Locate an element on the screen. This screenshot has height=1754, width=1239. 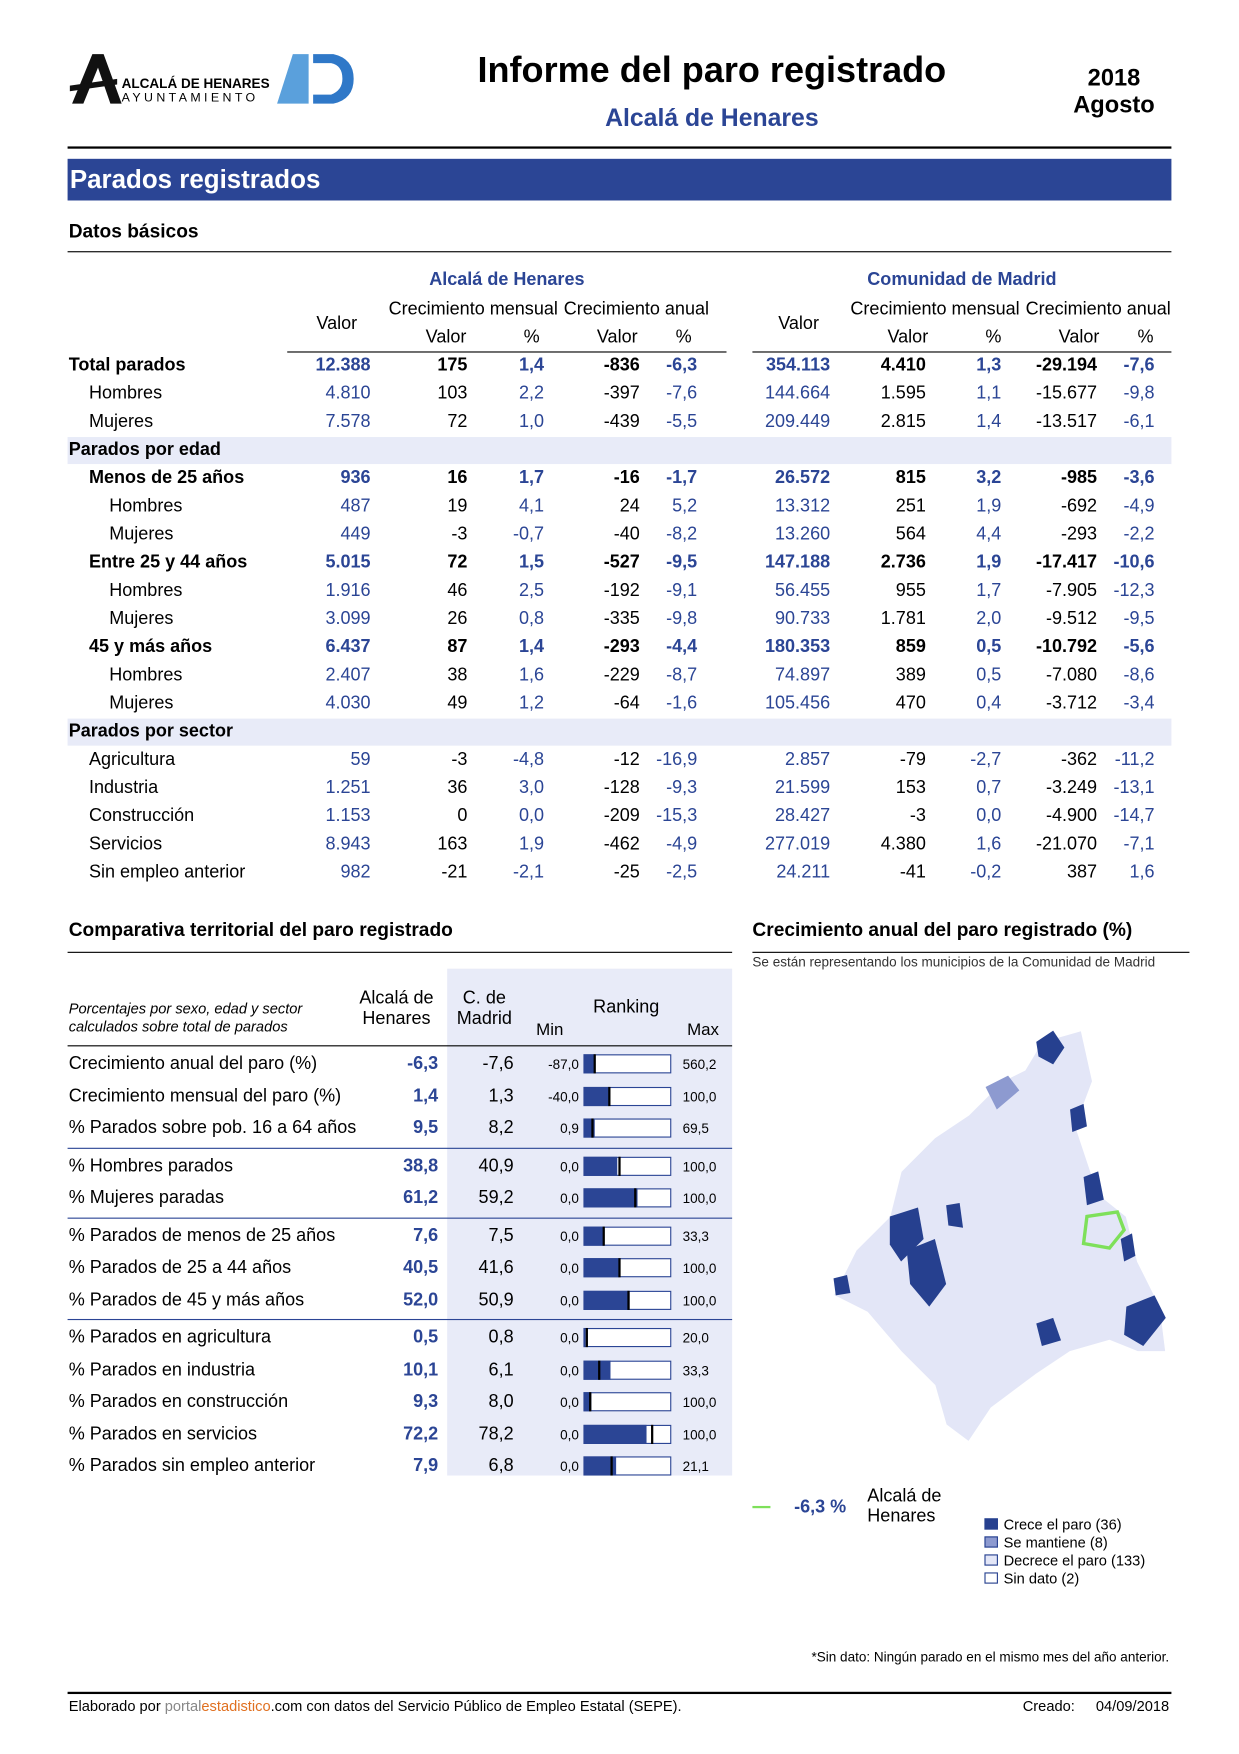
header-rule is located at coordinates (507, 352).